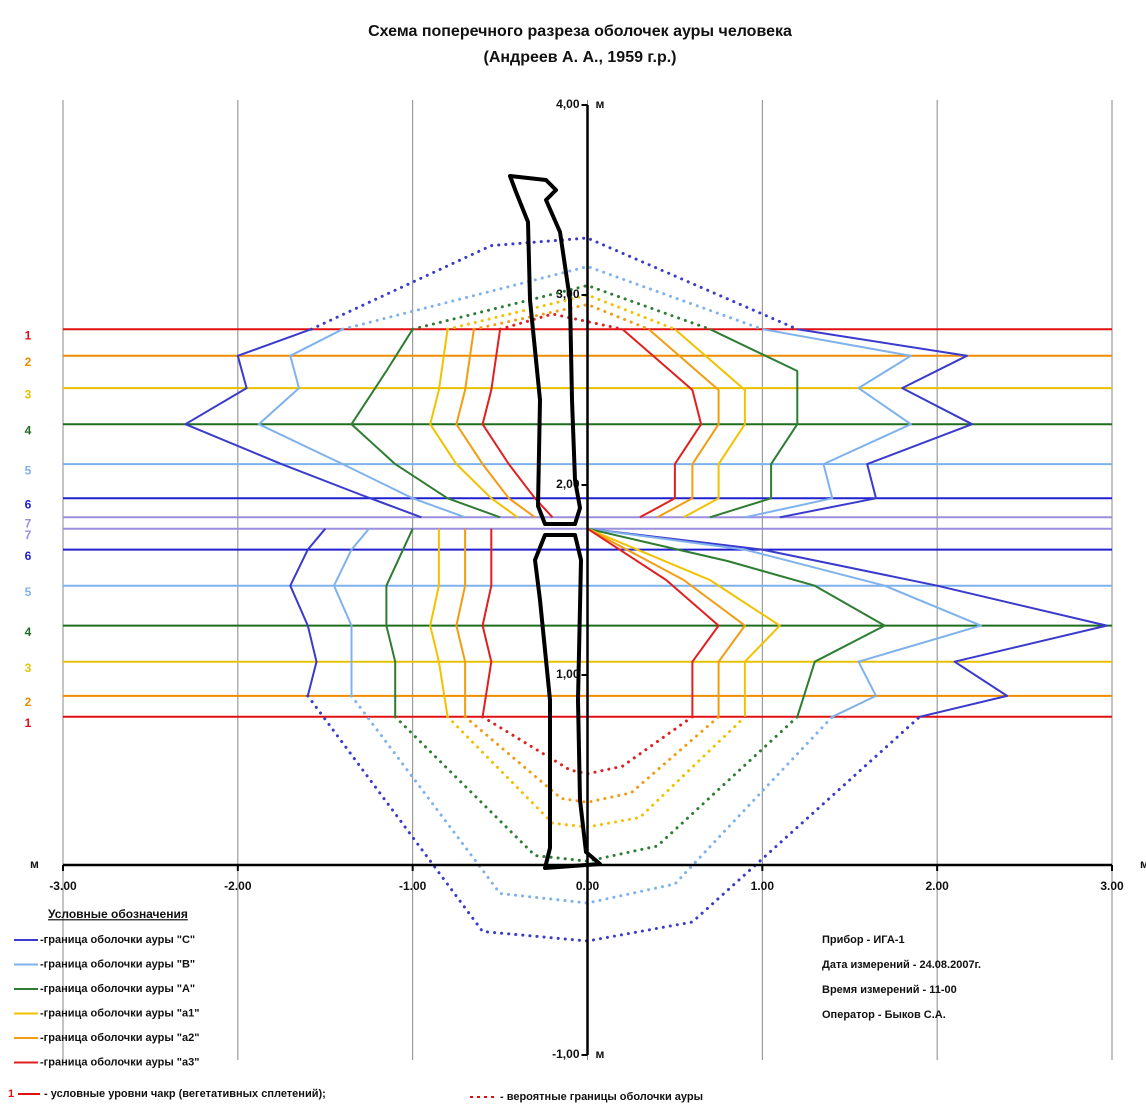  Describe the element at coordinates (555, 522) in the screenshot. I see `human-figure` at that location.